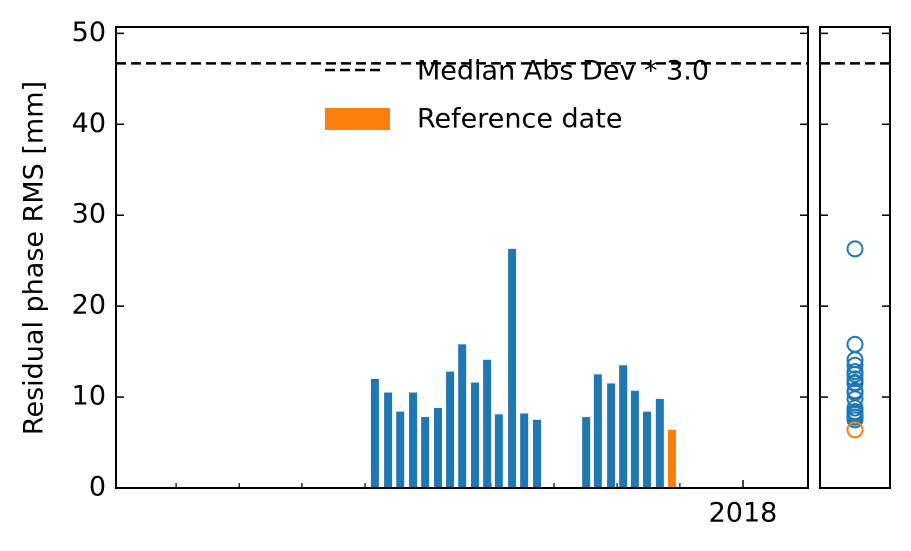  I want to click on legend-swatch, so click(357, 119).